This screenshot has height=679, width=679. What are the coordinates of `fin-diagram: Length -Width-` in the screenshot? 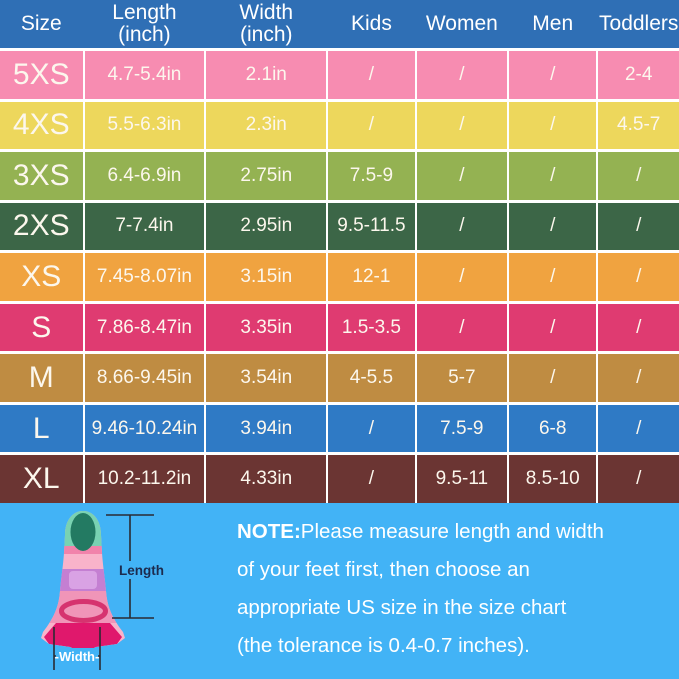 It's located at (126, 591).